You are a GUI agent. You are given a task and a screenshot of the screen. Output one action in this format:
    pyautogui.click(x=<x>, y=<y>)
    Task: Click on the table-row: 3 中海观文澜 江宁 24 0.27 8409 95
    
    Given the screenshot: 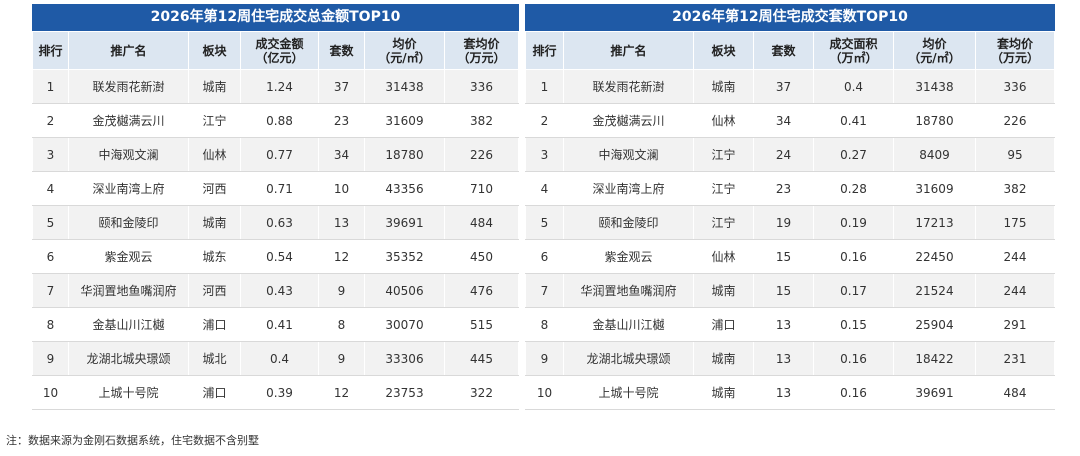 What is the action you would take?
    pyautogui.click(x=790, y=154)
    